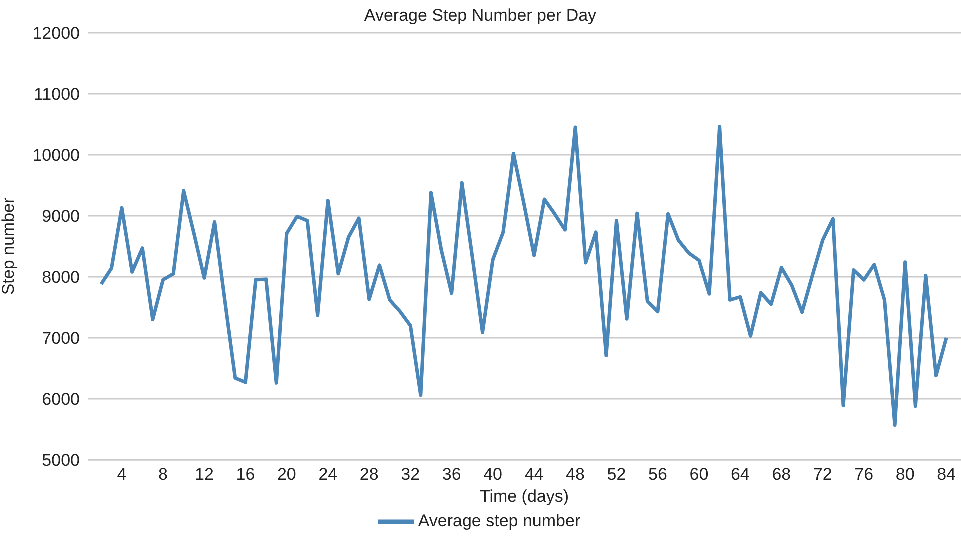  I want to click on y-tick-label: 7000, so click(61, 338).